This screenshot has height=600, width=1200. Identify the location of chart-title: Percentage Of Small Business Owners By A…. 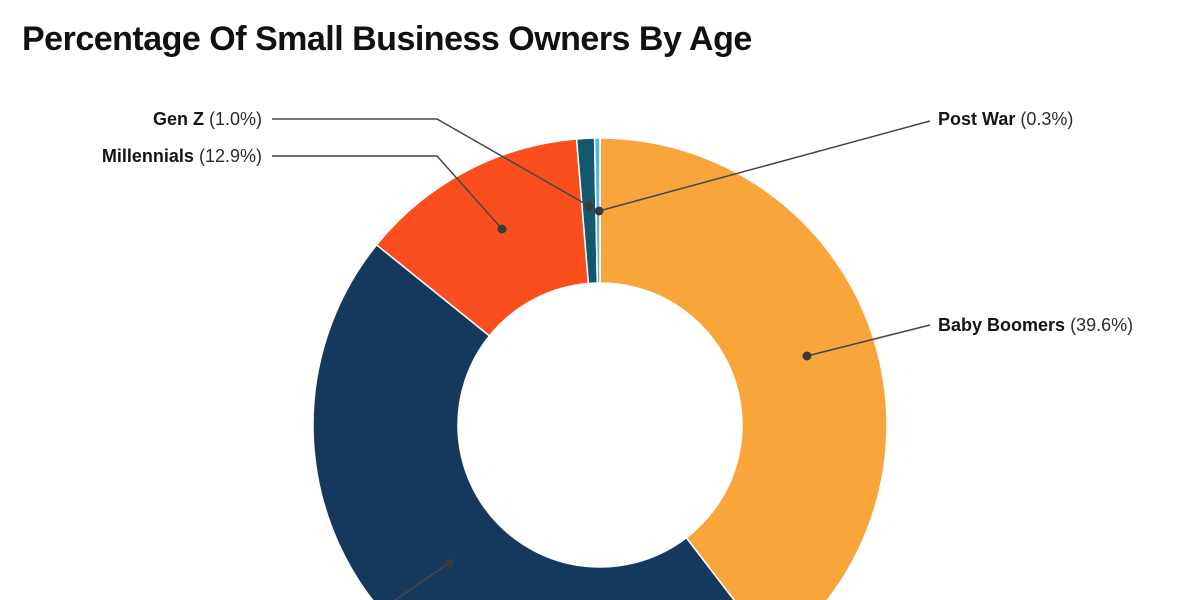
(387, 39).